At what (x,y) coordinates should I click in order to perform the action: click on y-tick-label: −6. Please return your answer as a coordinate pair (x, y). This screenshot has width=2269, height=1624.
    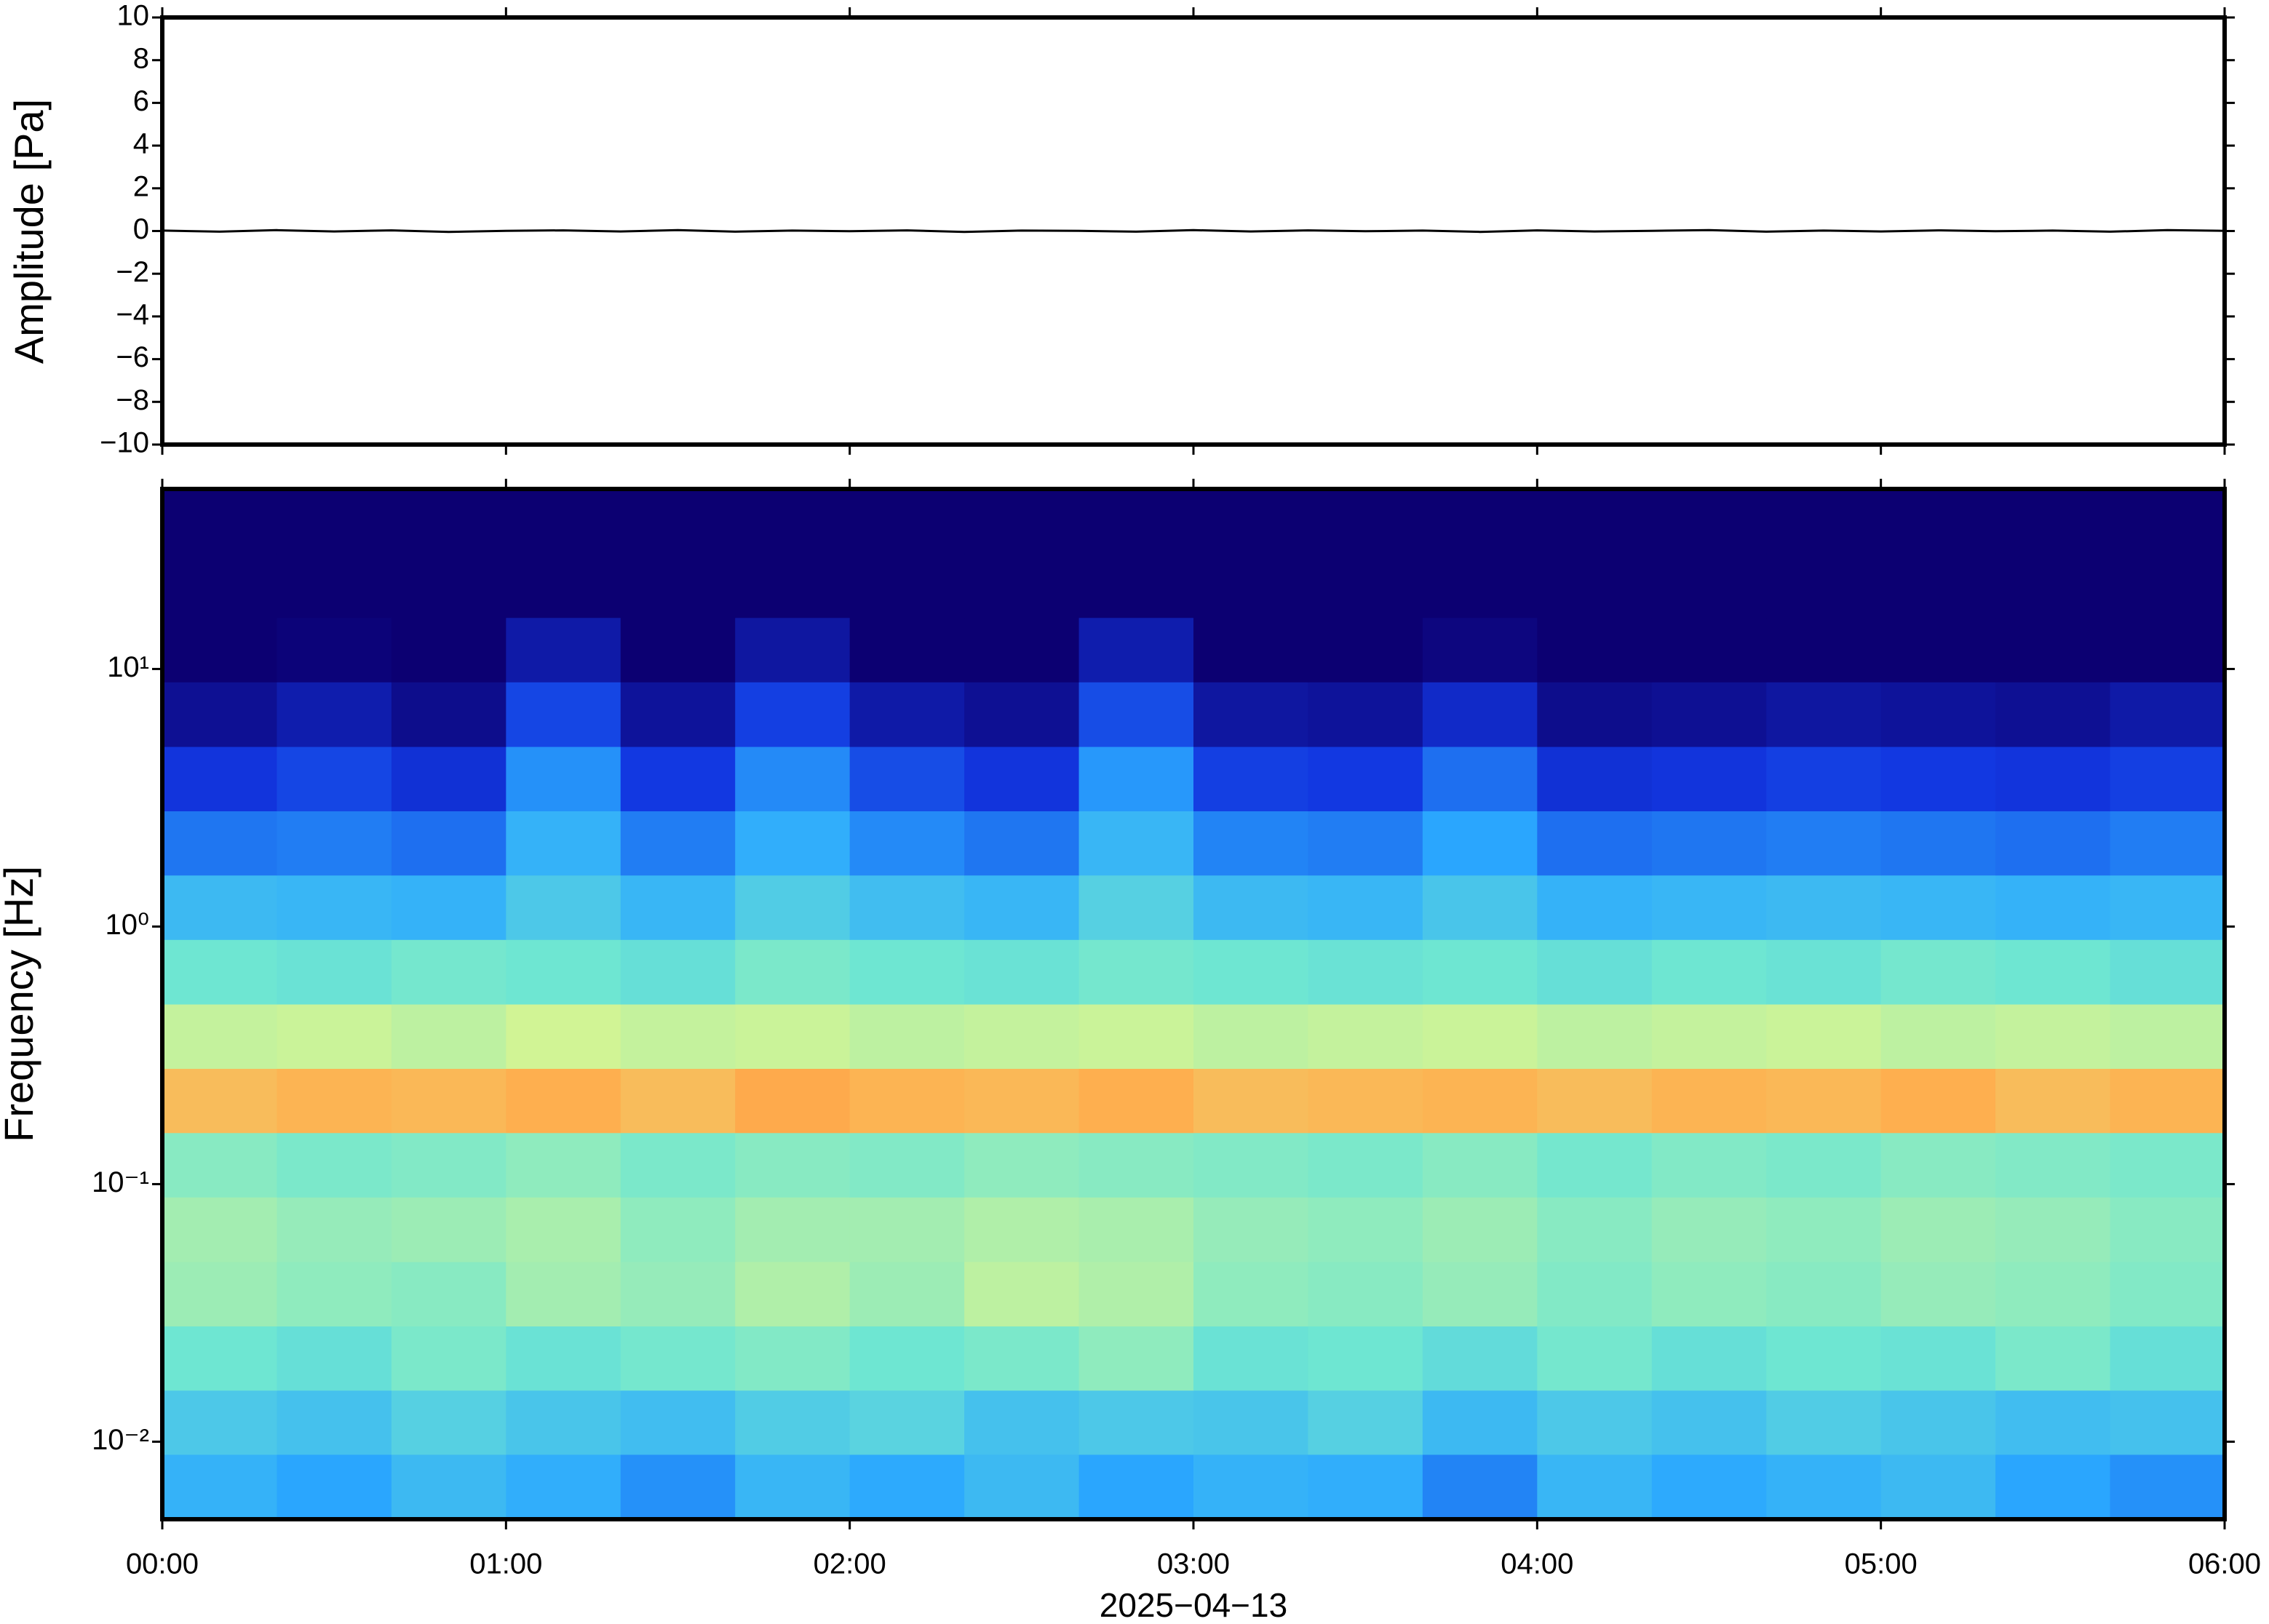
    Looking at the image, I should click on (133, 357).